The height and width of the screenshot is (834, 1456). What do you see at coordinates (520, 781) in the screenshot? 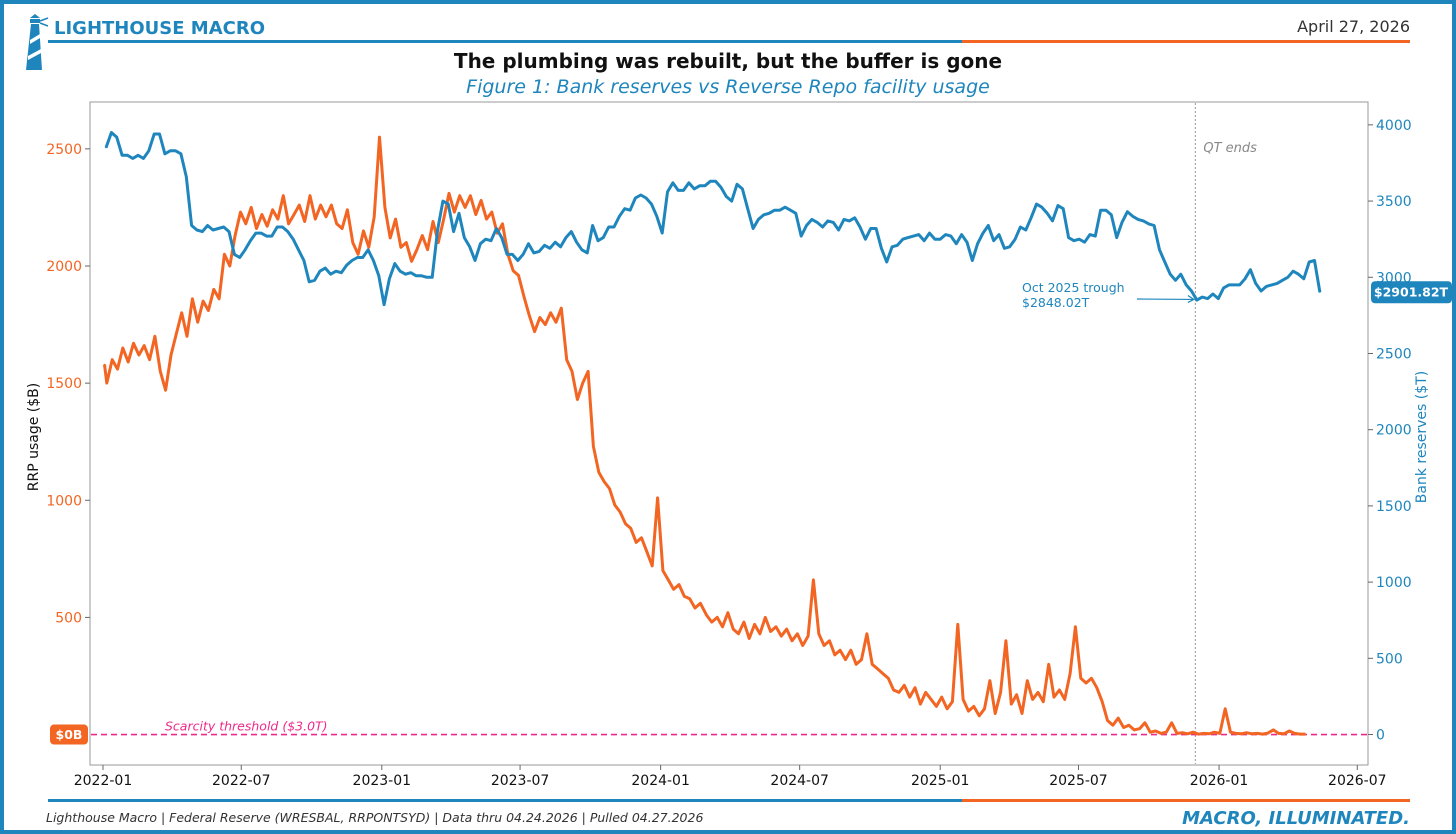
I see `x-tick-label: 2023-07` at bounding box center [520, 781].